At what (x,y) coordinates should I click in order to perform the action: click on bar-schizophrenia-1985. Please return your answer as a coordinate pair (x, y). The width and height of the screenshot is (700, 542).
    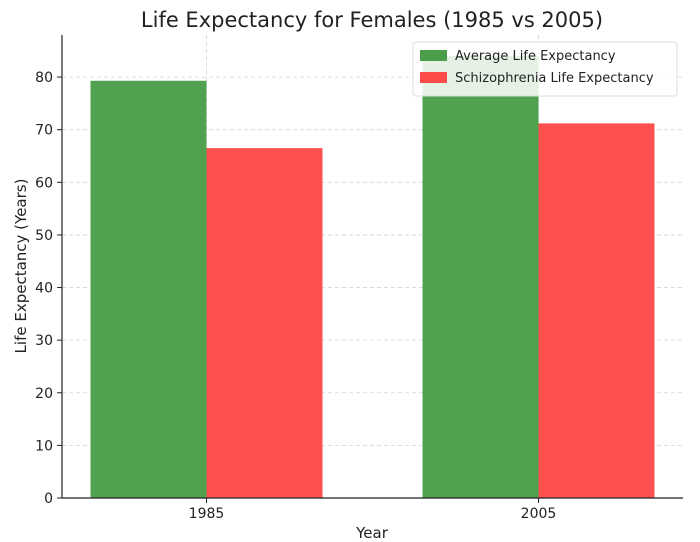
    Looking at the image, I should click on (264, 323).